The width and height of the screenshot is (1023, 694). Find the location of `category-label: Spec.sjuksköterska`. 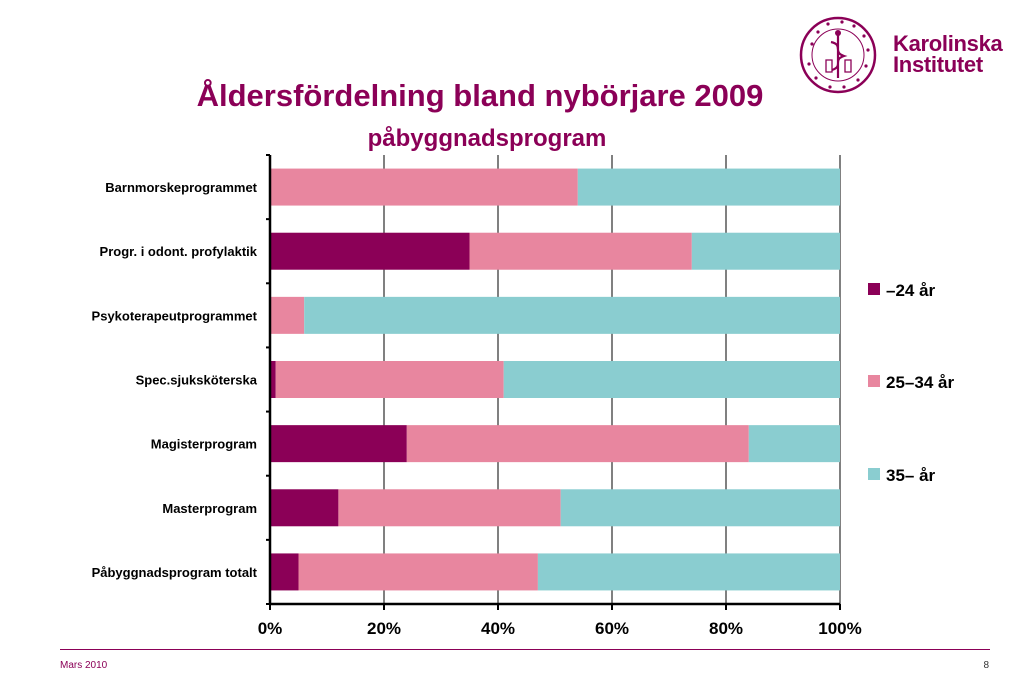

category-label: Spec.sjuksköterska is located at coordinates (197, 380).